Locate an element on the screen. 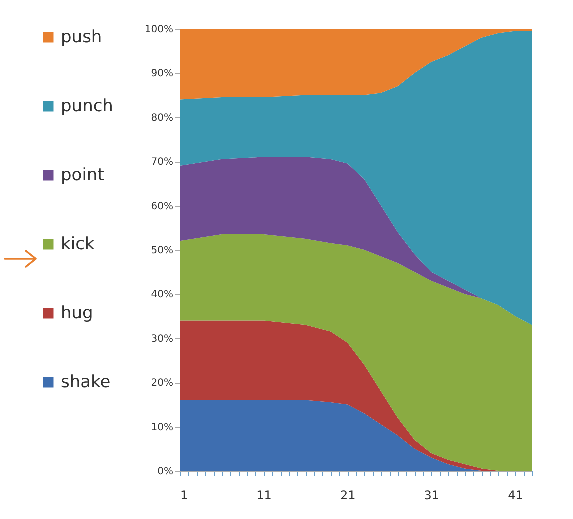 The width and height of the screenshot is (573, 519). y-tick-label: 70% is located at coordinates (162, 162).